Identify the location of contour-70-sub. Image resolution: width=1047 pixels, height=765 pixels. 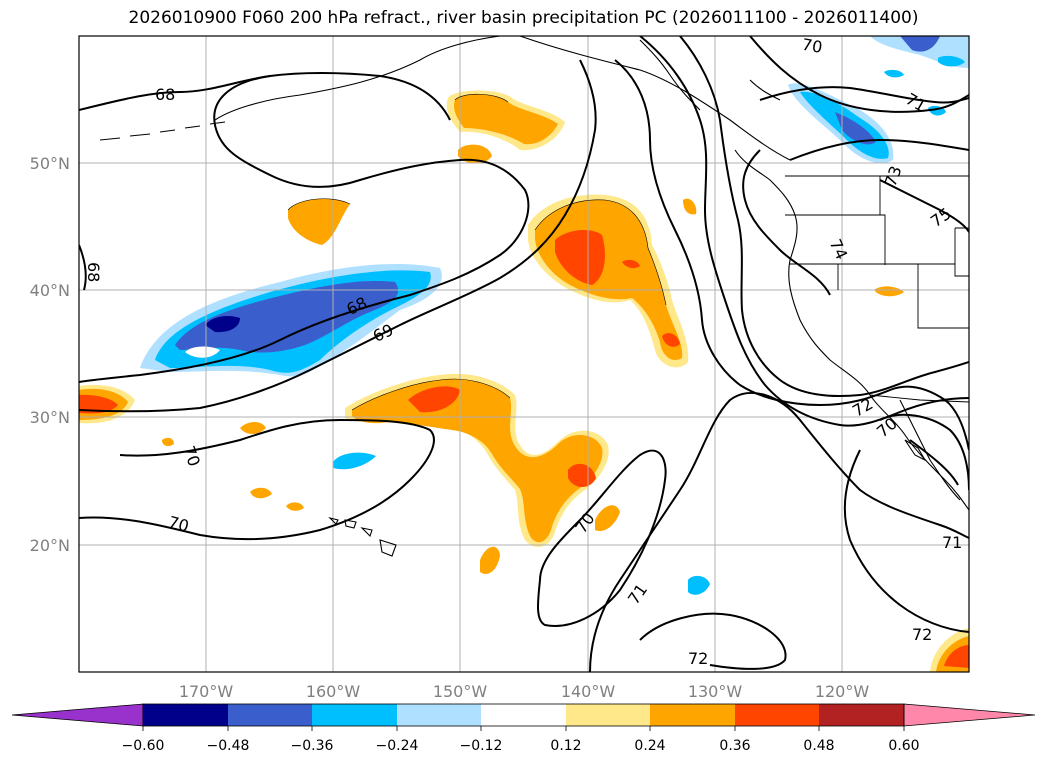
(602, 538).